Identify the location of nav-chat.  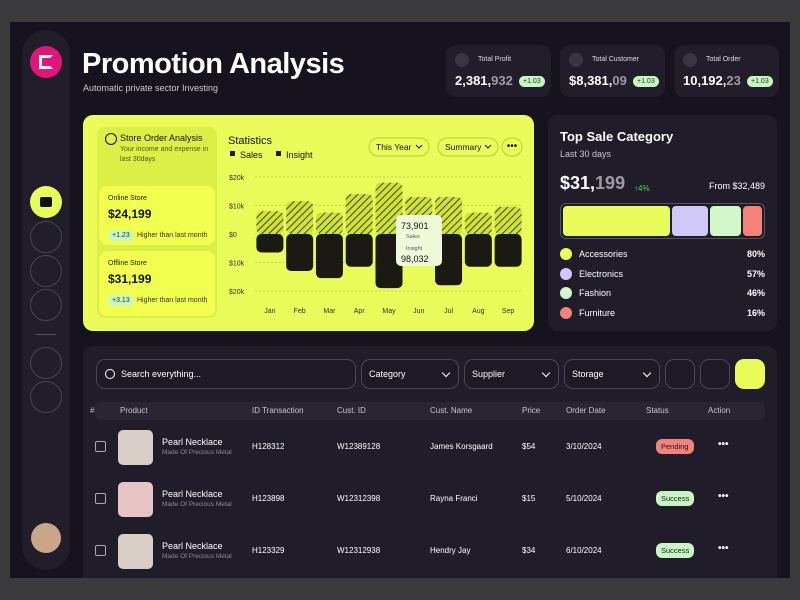
(46, 237).